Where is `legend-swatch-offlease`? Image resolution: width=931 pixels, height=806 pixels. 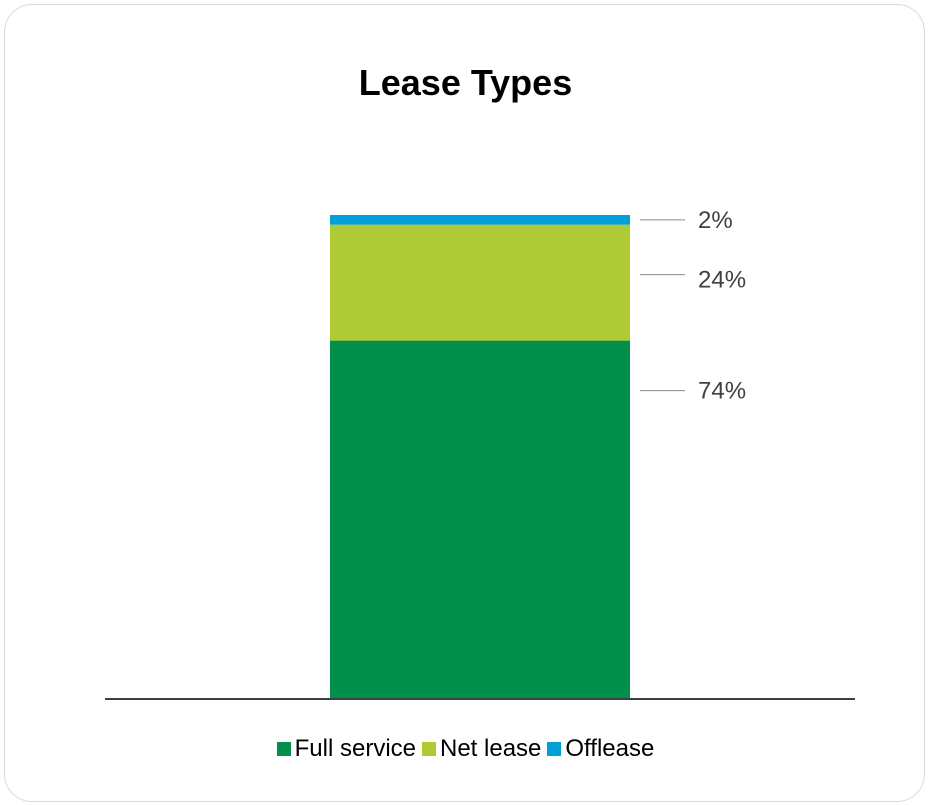
legend-swatch-offlease is located at coordinates (554, 749).